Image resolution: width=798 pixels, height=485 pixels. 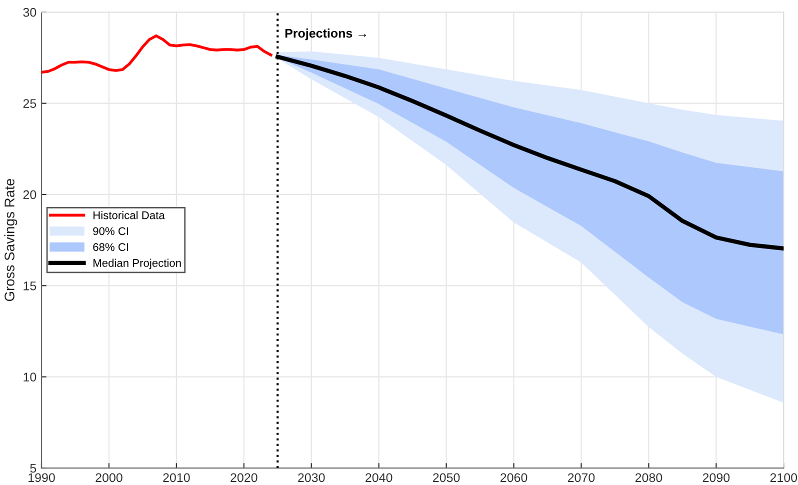 What do you see at coordinates (110, 247) in the screenshot?
I see `legend-label: 68% CI` at bounding box center [110, 247].